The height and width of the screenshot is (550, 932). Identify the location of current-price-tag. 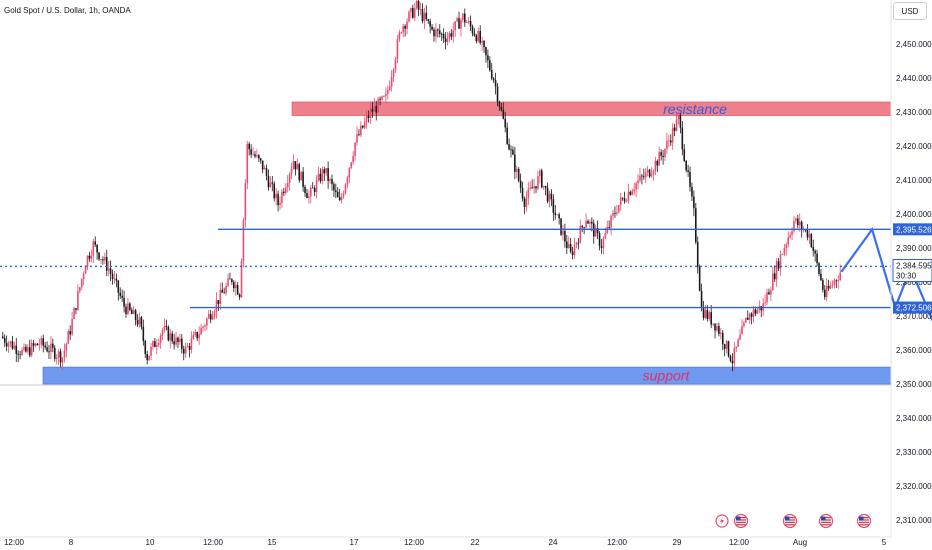
(912, 270).